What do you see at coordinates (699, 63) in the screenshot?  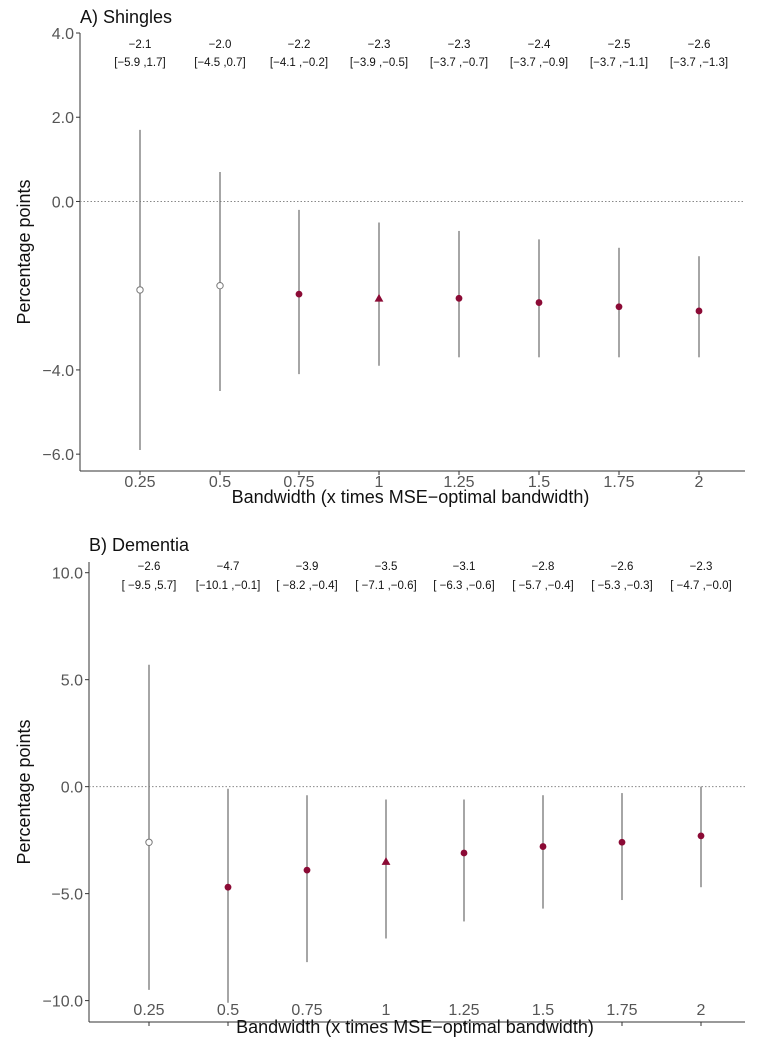 I see `ci-label: [−3.7 ,−1.3]` at bounding box center [699, 63].